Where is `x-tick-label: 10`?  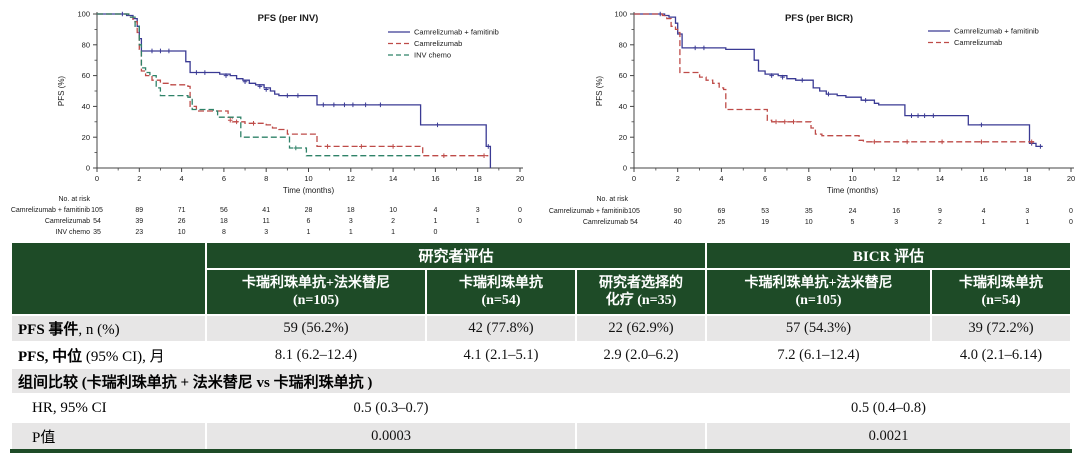 x-tick-label: 10 is located at coordinates (852, 178).